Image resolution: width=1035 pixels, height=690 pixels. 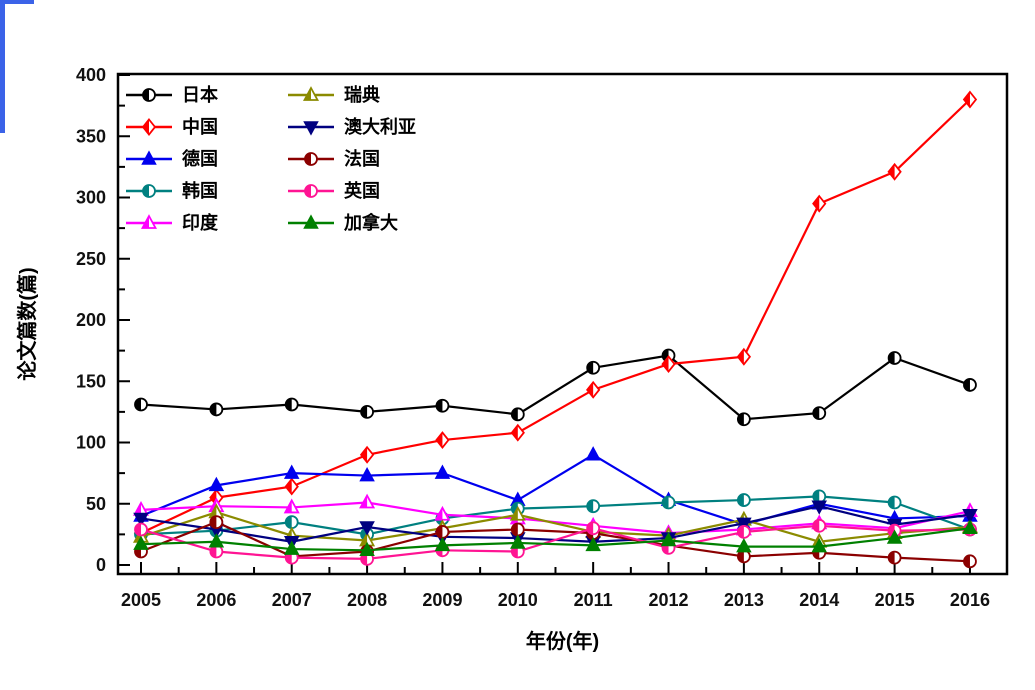 I want to click on y-tick-label: 400, so click(x=91, y=75).